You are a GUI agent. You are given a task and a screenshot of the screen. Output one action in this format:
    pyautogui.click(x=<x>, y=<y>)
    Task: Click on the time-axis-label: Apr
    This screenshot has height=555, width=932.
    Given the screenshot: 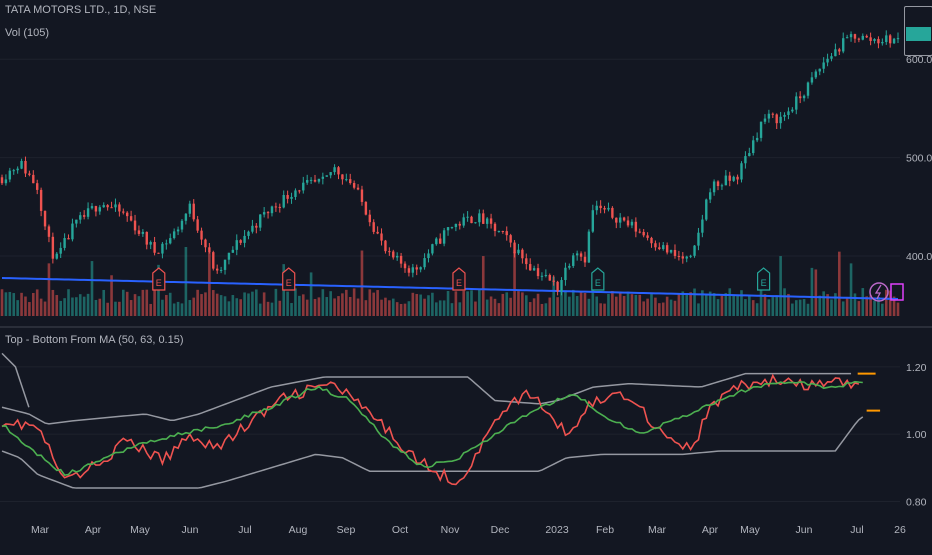 What is the action you would take?
    pyautogui.click(x=93, y=530)
    